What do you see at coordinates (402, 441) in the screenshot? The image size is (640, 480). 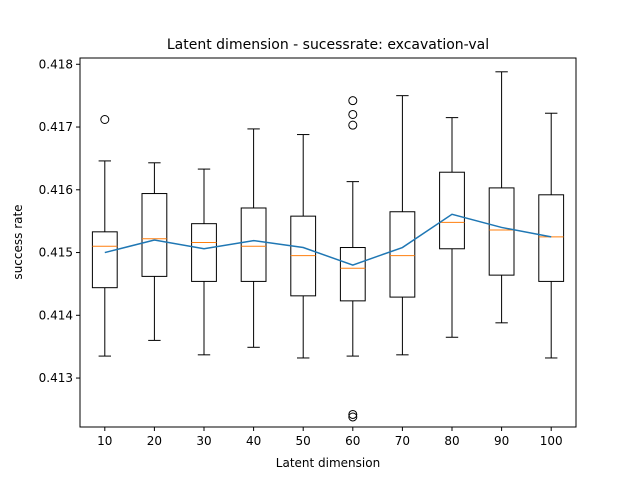 I see `x-tick-label: 70` at bounding box center [402, 441].